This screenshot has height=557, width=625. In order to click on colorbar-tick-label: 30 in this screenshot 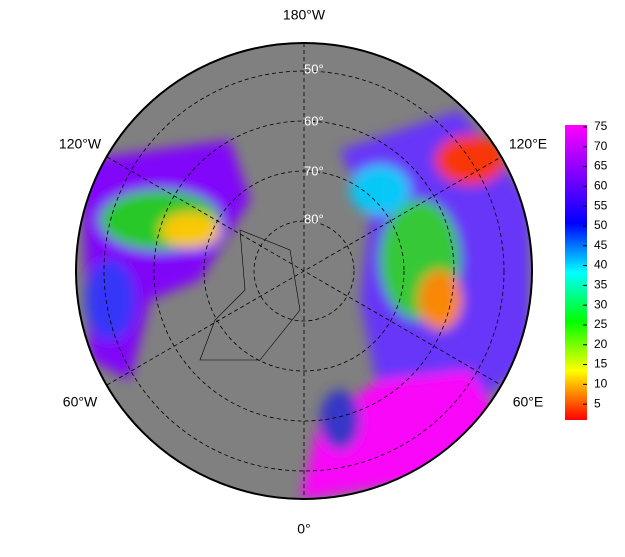, I will do `click(601, 304)`.